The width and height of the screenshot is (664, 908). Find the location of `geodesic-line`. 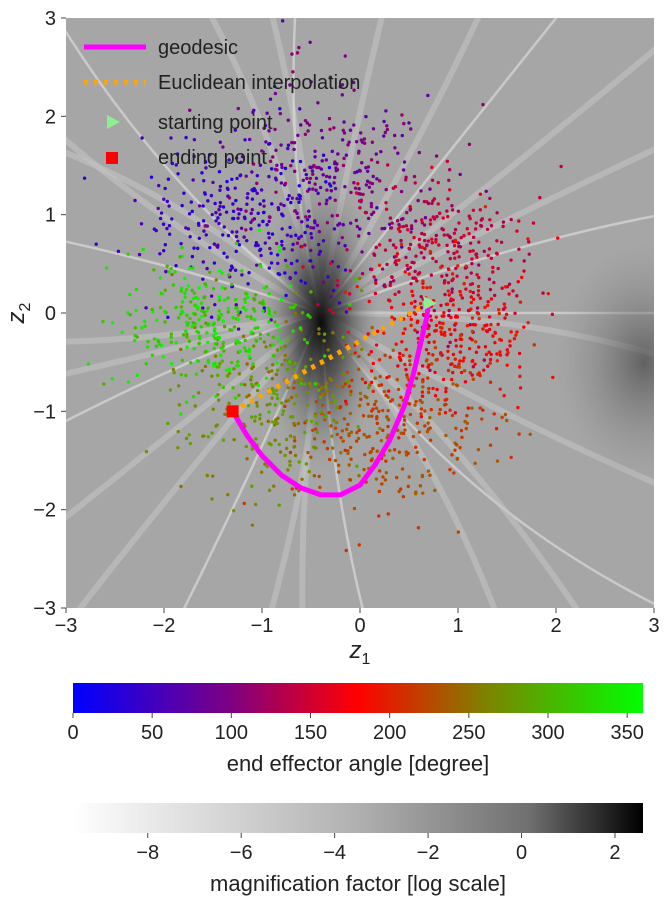

geodesic-line is located at coordinates (331, 399).